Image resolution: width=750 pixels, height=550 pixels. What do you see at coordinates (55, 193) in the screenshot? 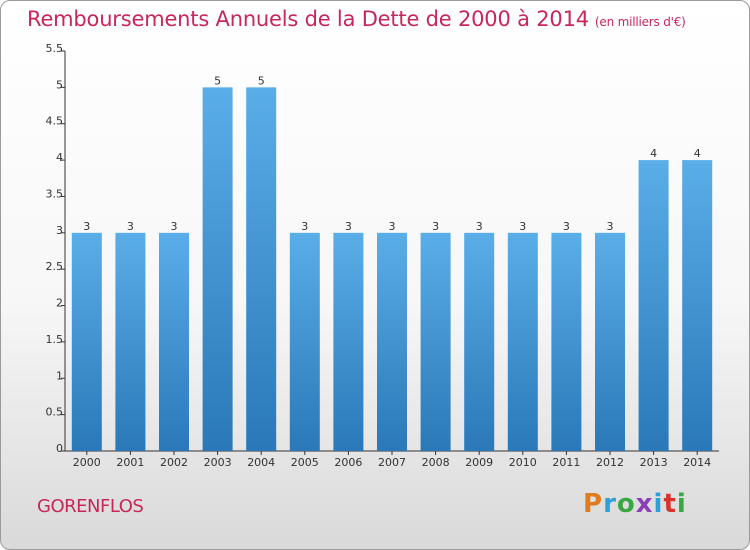
I see `y-tick-label: 3.5` at bounding box center [55, 193].